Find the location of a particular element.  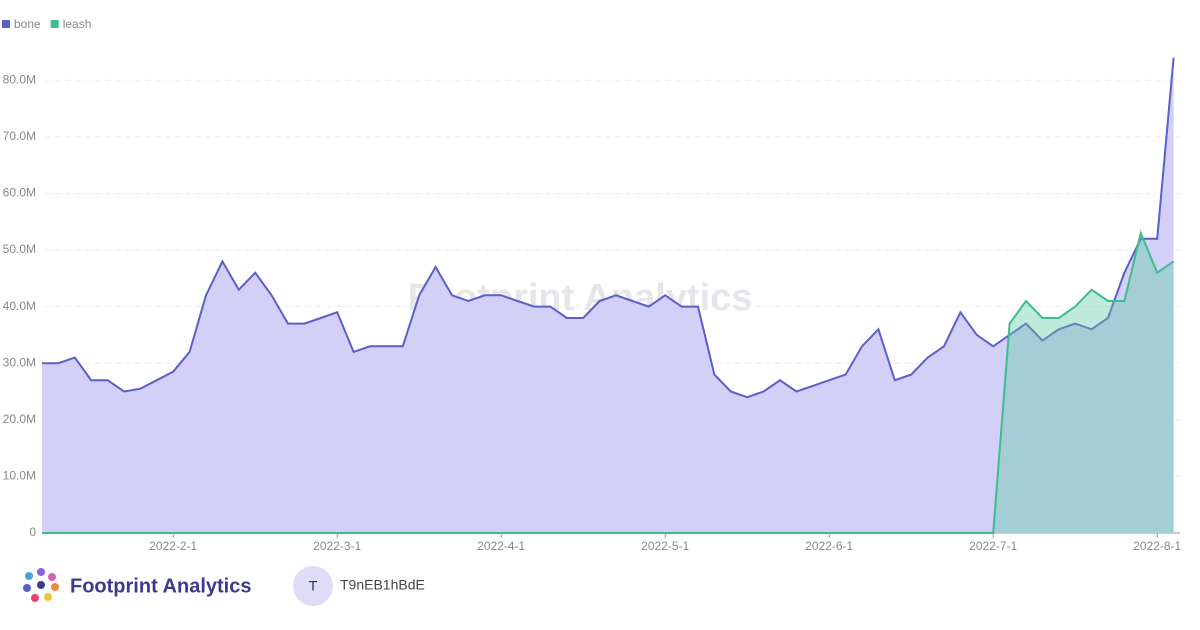

x-tick-label: 2022-2-1 is located at coordinates (173, 546).